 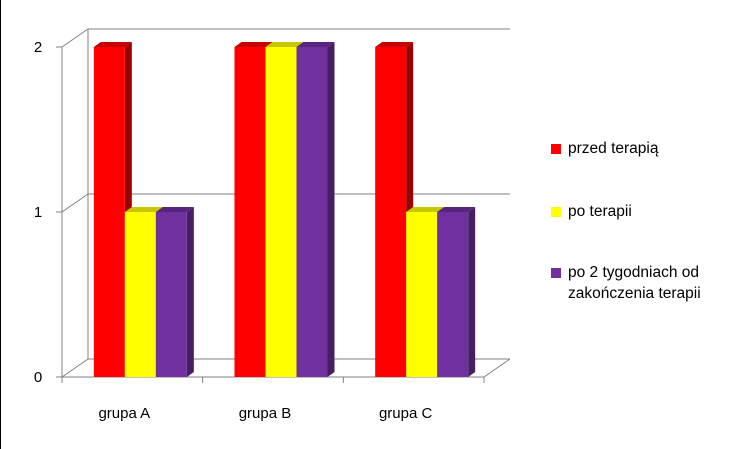 I want to click on legend-label-before: przed terapią, so click(x=613, y=148).